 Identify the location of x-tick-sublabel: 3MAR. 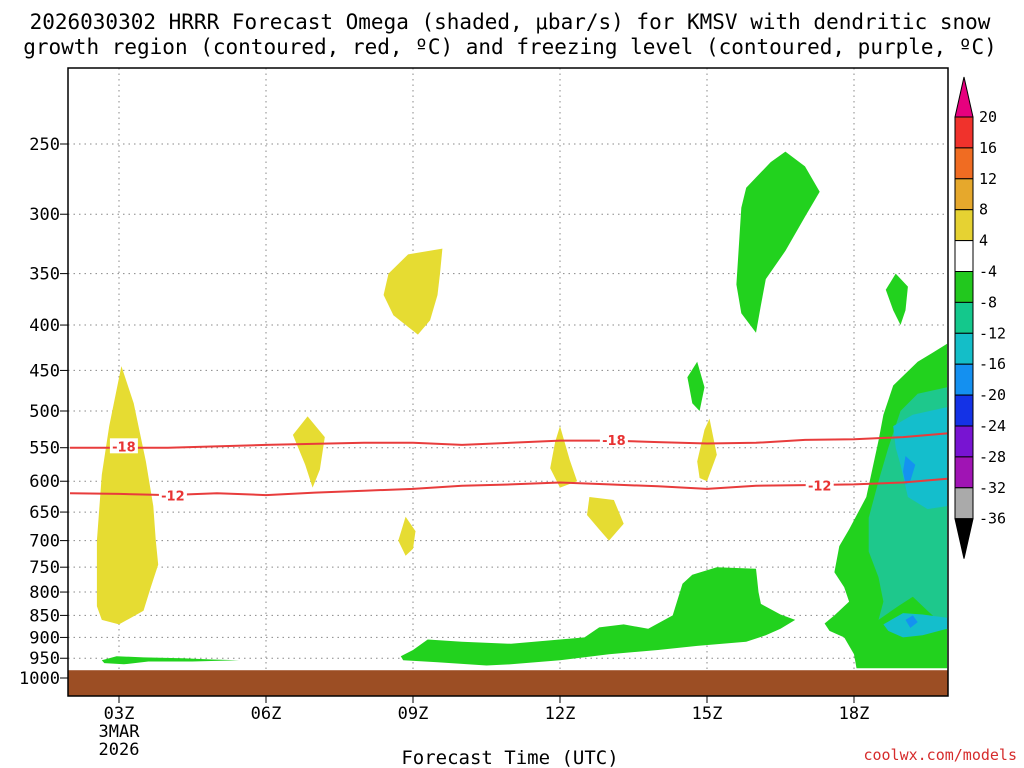
(120, 732).